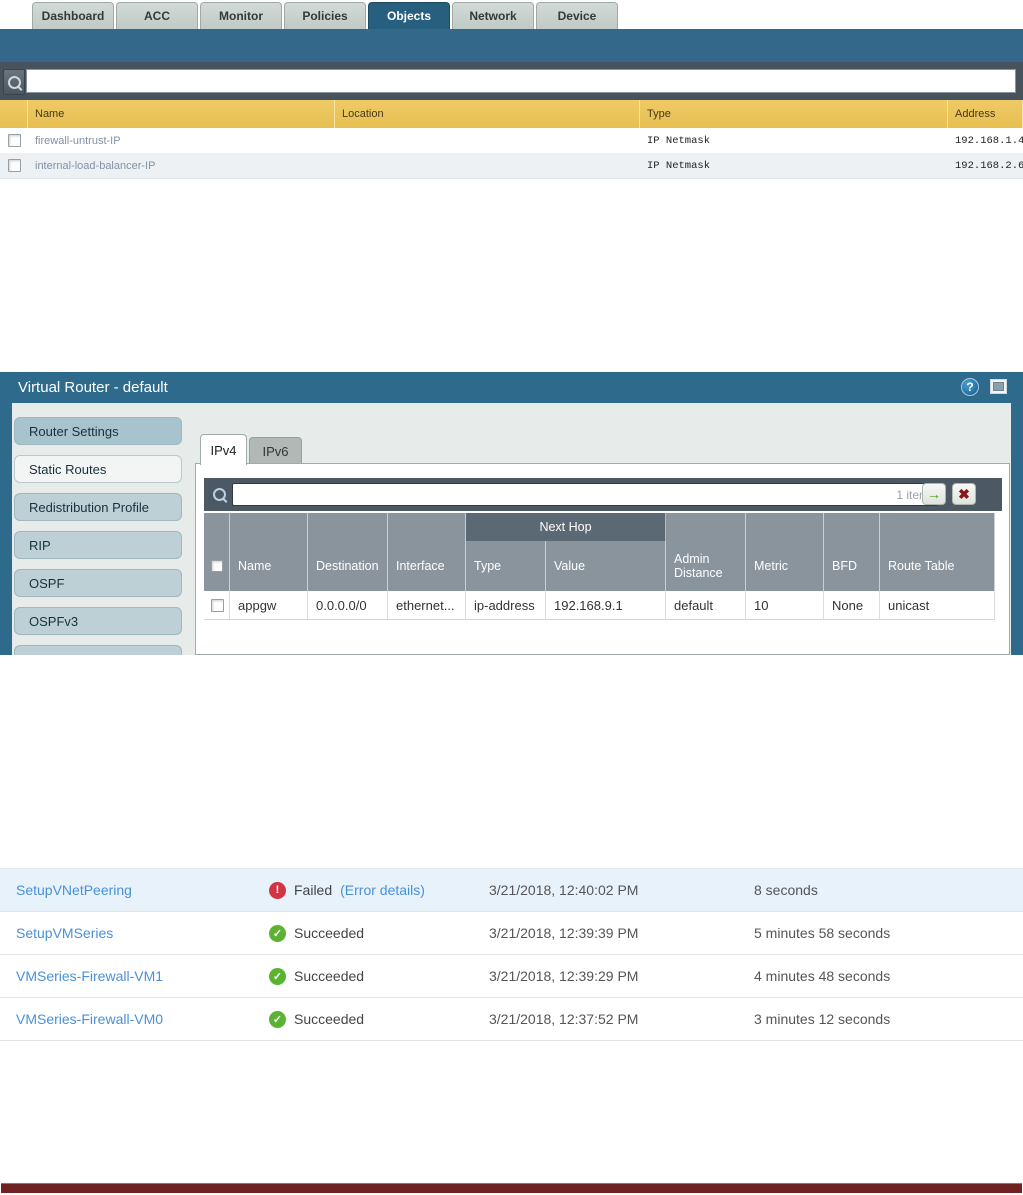 This screenshot has height=1195, width=1023. I want to click on routes-search-field: 1 item, so click(585, 494).